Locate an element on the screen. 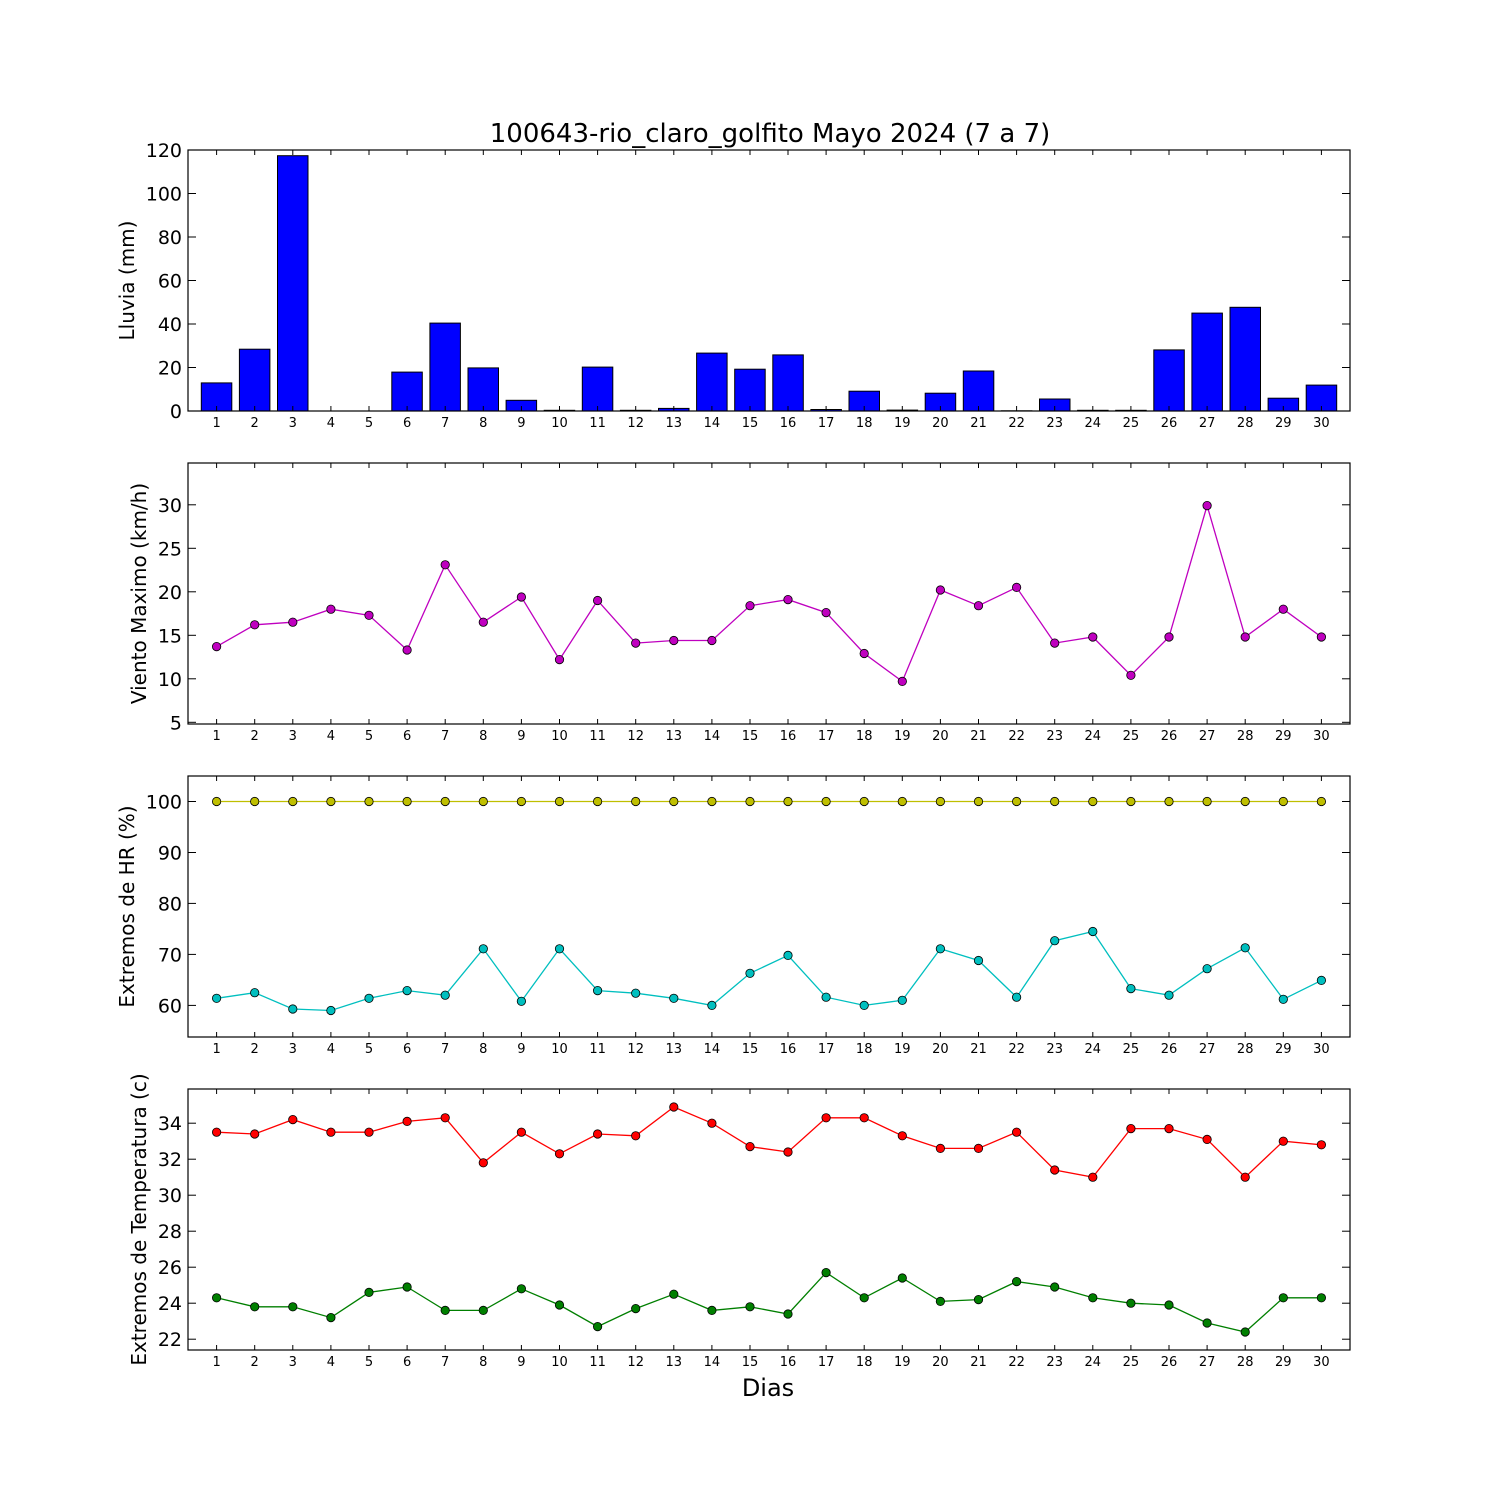 Image resolution: width=1500 pixels, height=1500 pixels. x-tick-label: 14 is located at coordinates (712, 1362).